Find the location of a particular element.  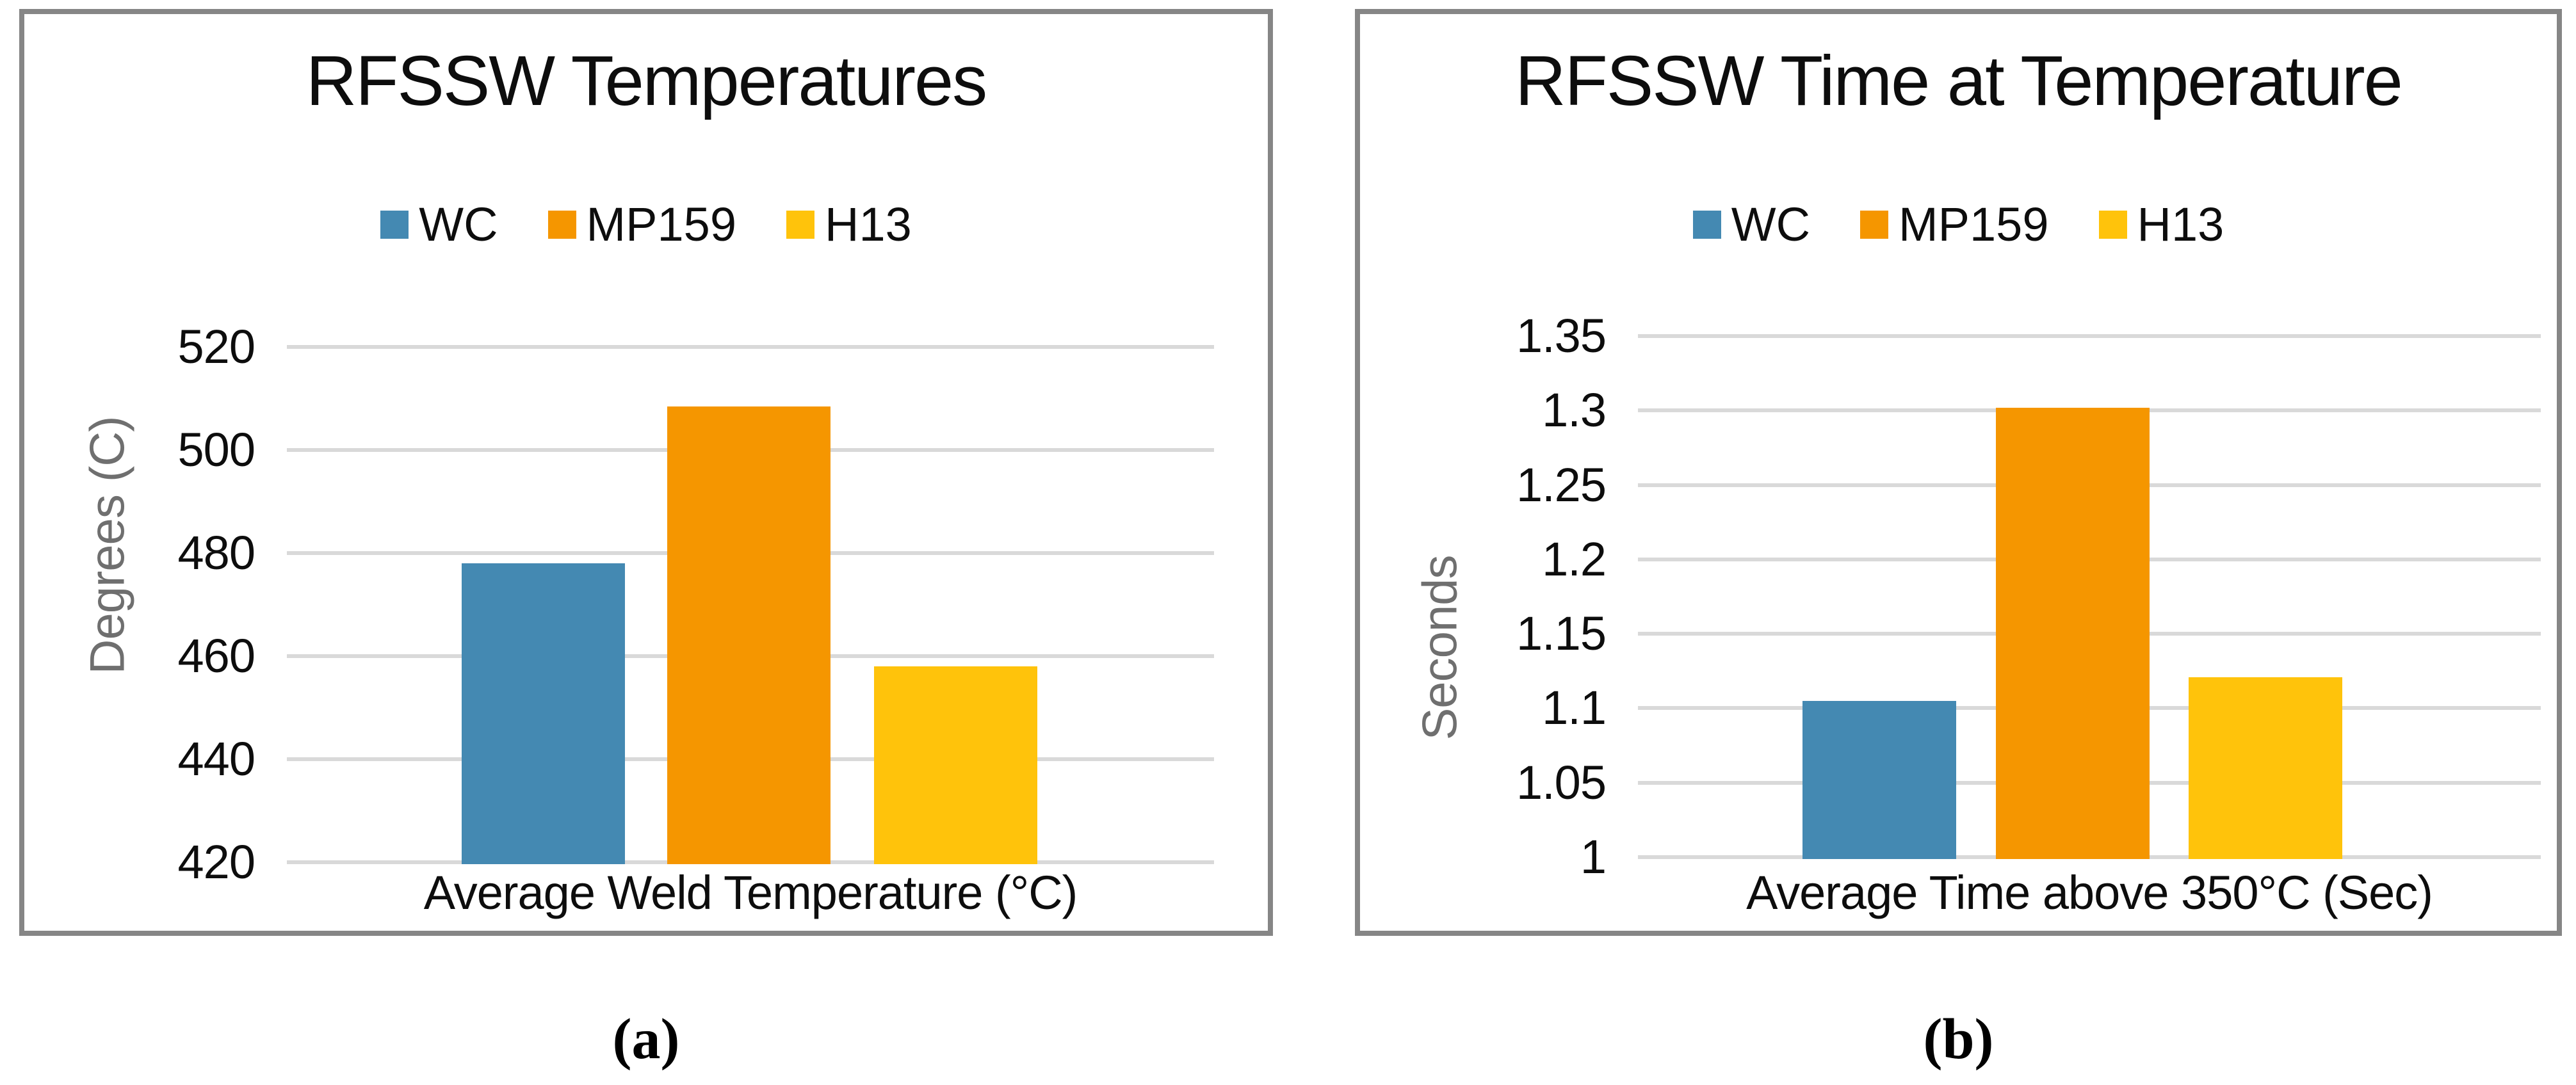

y-tick-label: 1.3 is located at coordinates (1574, 410).